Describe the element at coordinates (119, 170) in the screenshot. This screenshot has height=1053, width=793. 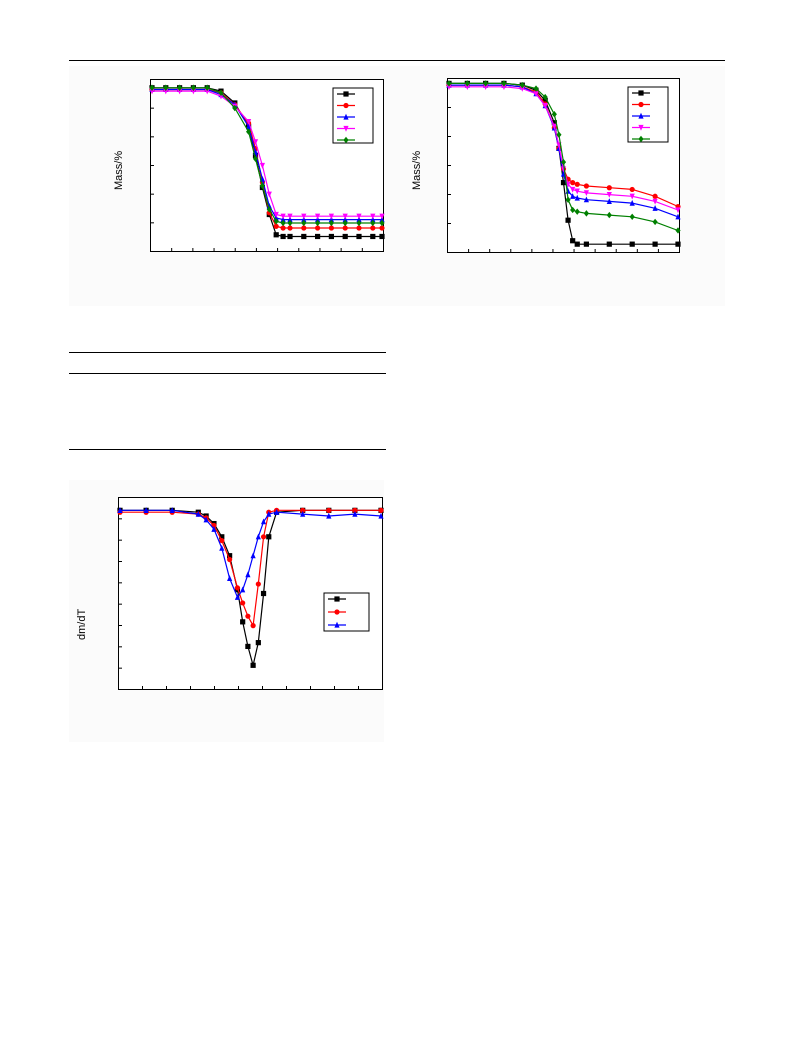
I see `left-panel-ylabel: Mass/%` at that location.